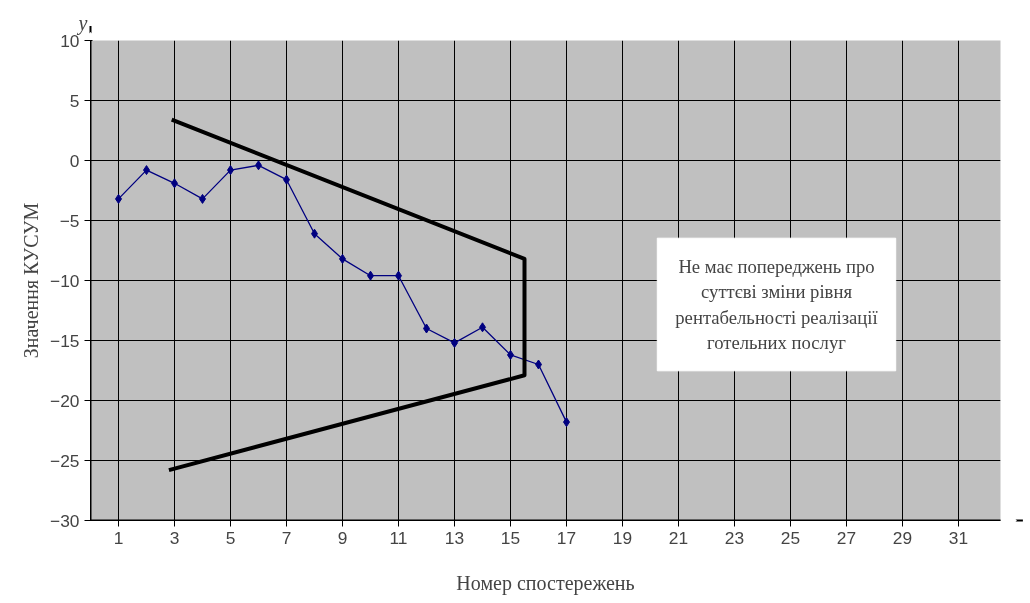 The width and height of the screenshot is (1030, 603). I want to click on y-tick-label: −15, so click(65, 340).